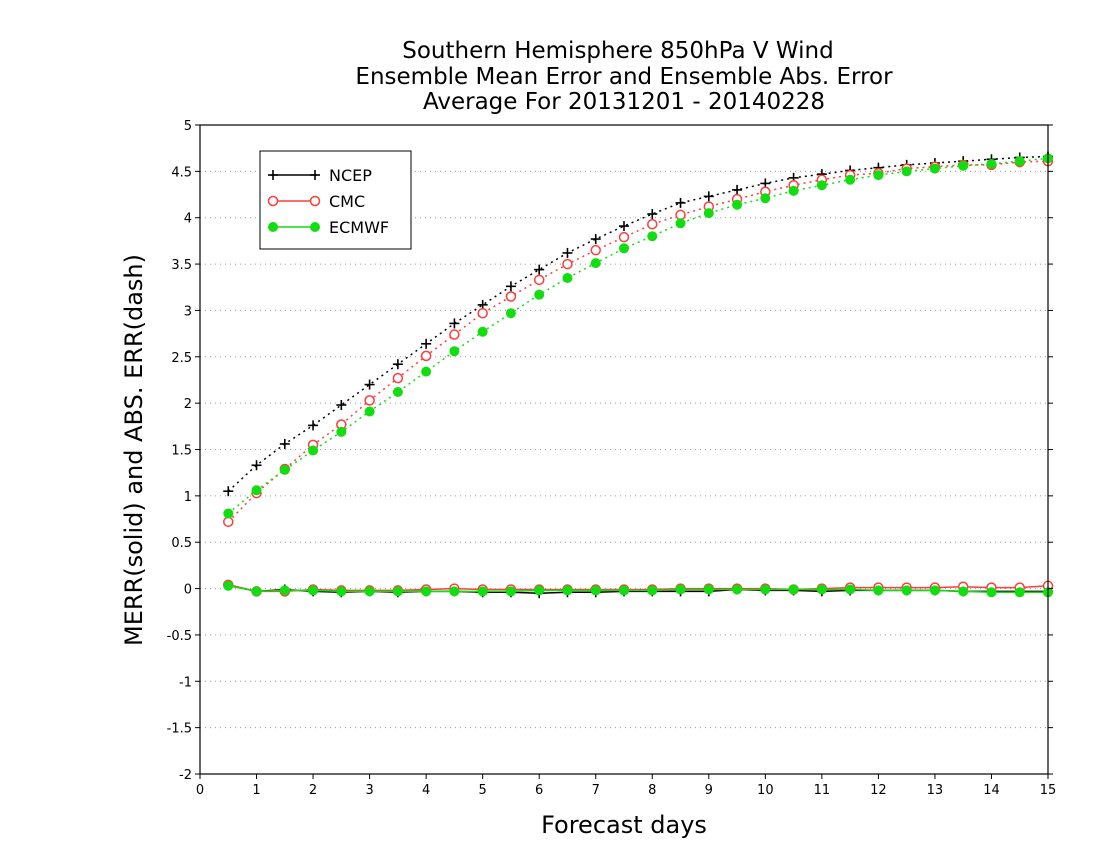 This screenshot has width=1100, height=850. What do you see at coordinates (315, 227) in the screenshot?
I see `legend-marker-end-ecmwf` at bounding box center [315, 227].